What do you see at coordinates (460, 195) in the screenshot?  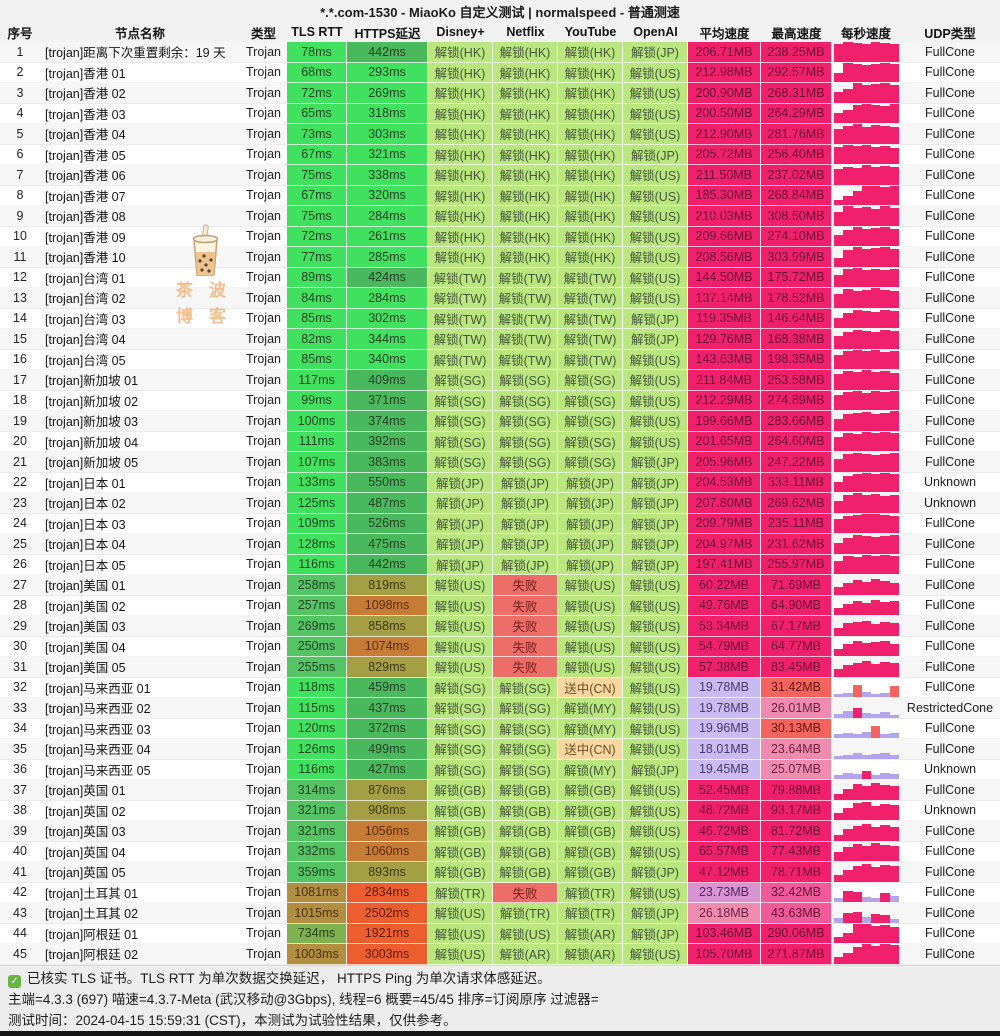 I see `cell-d: 解锁(HK)` at bounding box center [460, 195].